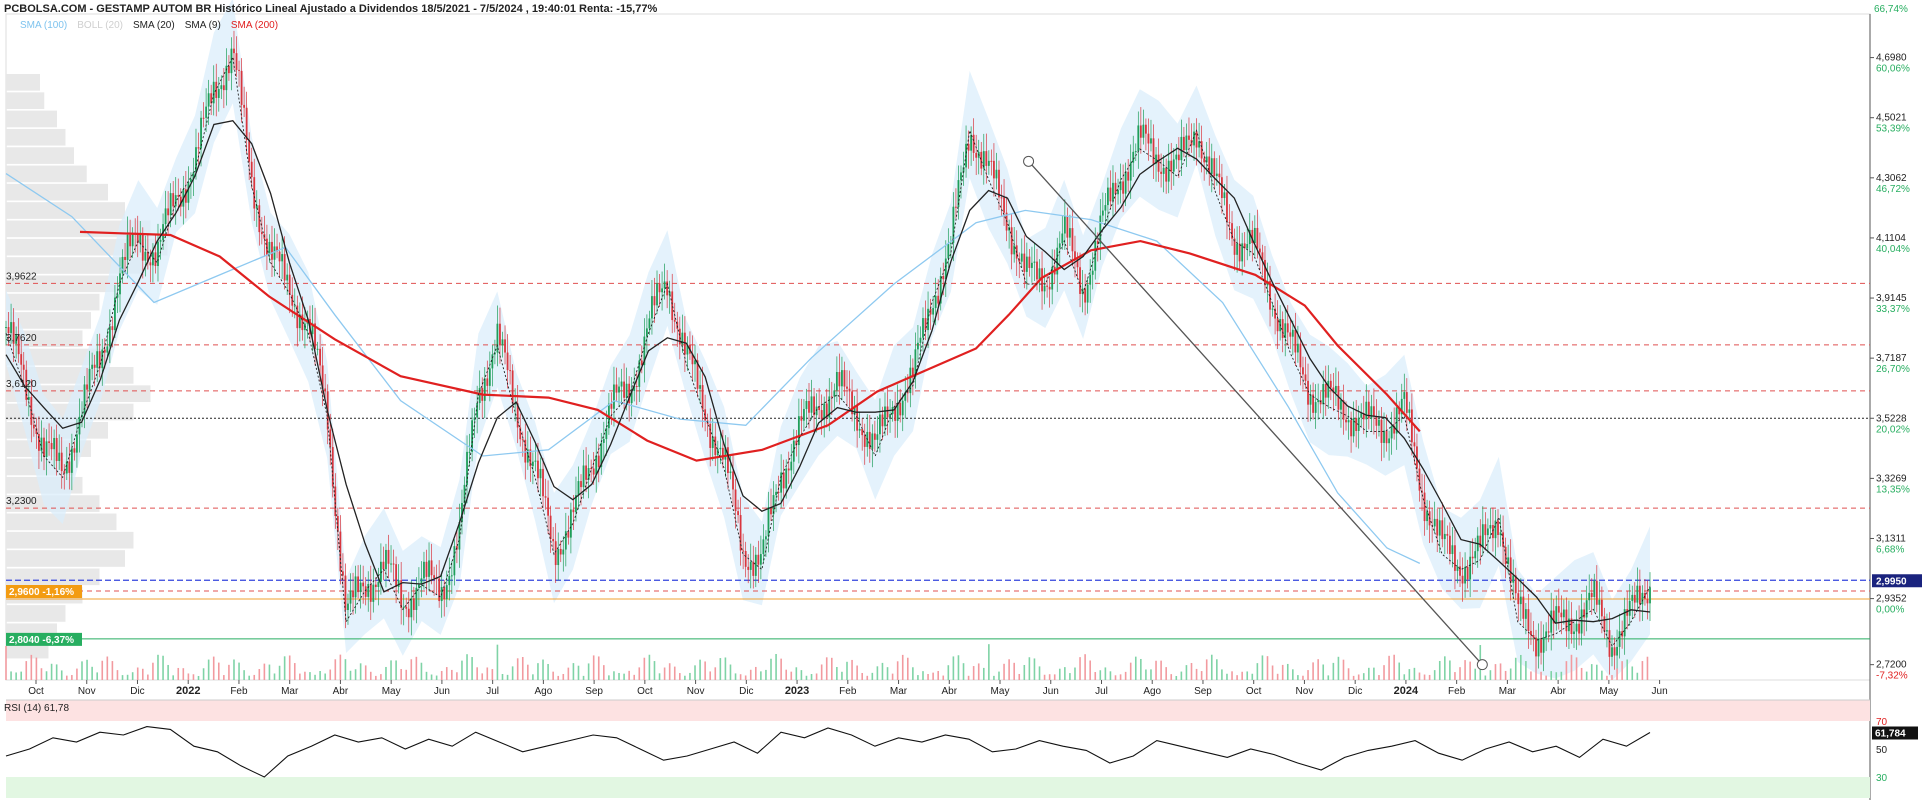 This screenshot has width=1924, height=808. What do you see at coordinates (48, 320) in the screenshot?
I see `volume-profile-bar` at bounding box center [48, 320].